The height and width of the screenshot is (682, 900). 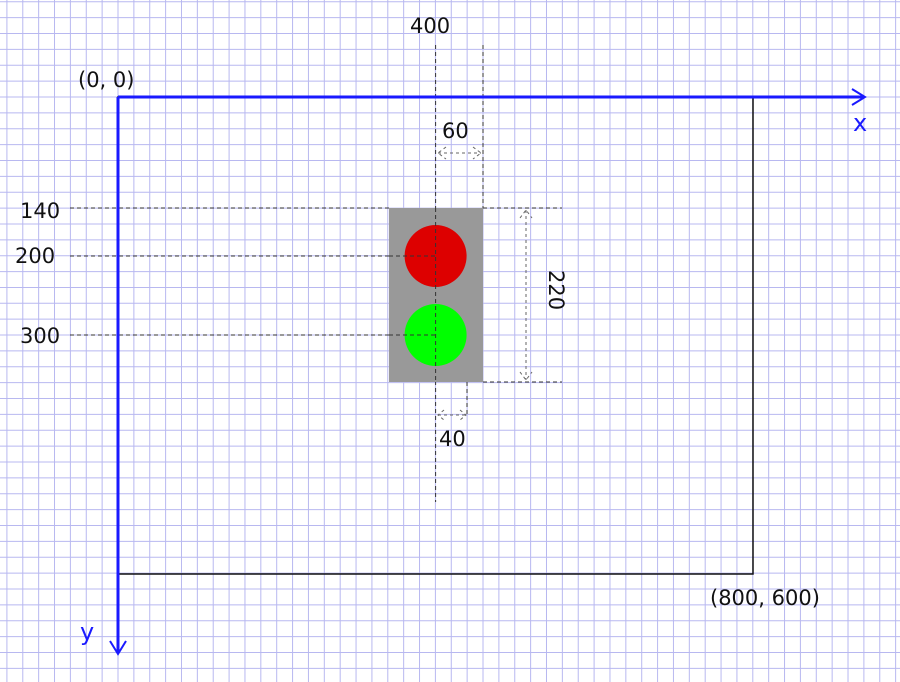 What do you see at coordinates (35, 256) in the screenshot?
I see `label-y-200: 200` at bounding box center [35, 256].